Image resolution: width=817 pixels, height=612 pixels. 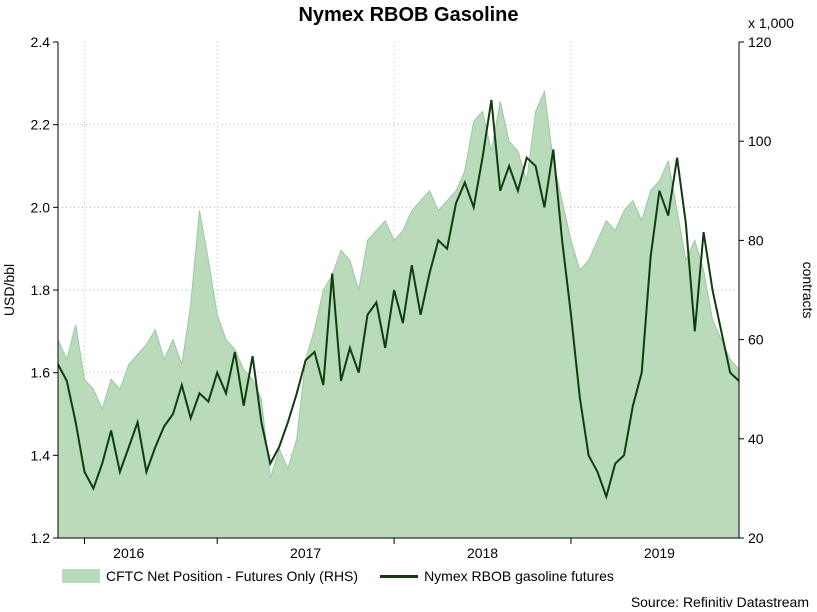 What do you see at coordinates (399, 576) in the screenshot?
I see `legend-swatch-line` at bounding box center [399, 576].